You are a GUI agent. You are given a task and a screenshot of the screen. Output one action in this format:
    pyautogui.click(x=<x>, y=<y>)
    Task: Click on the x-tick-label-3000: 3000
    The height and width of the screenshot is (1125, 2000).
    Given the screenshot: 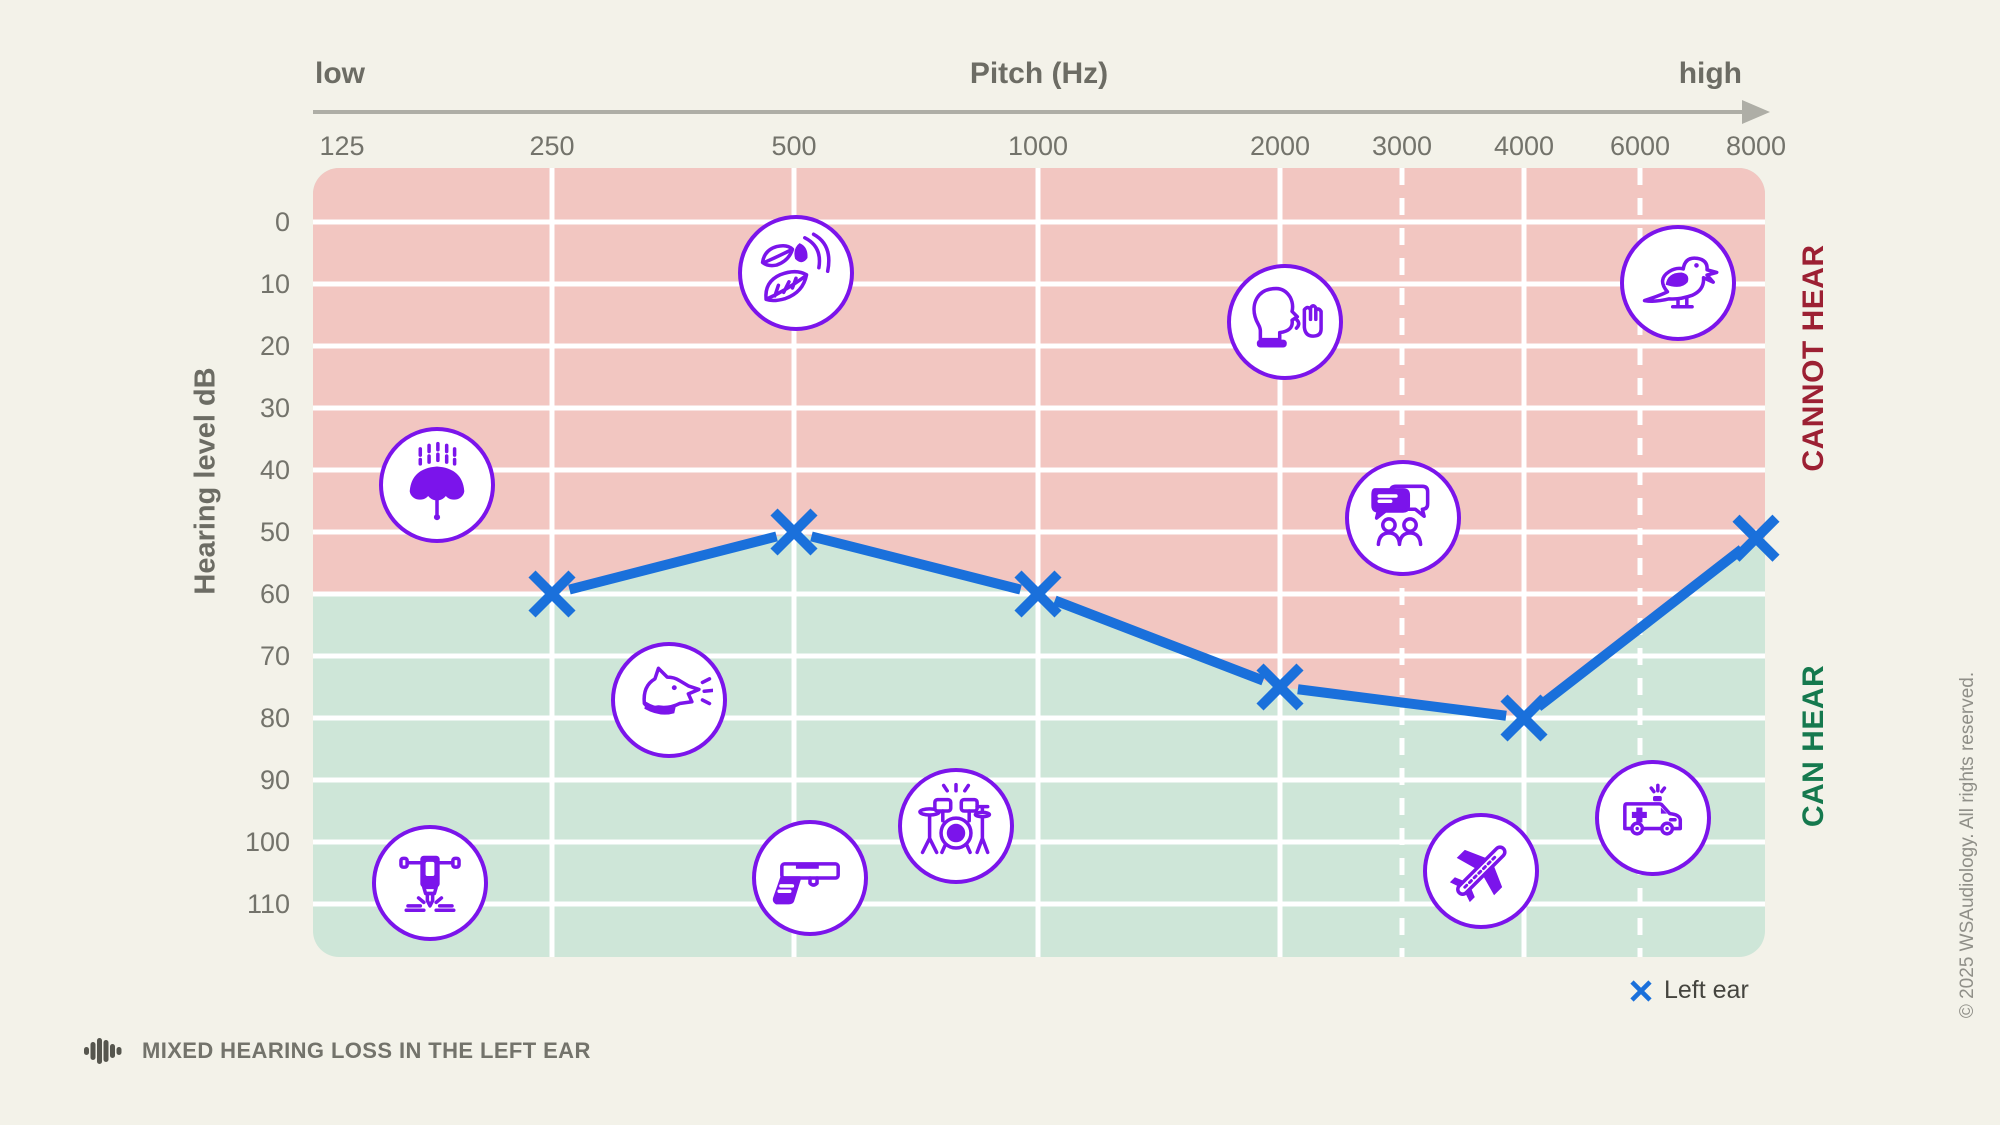 What is the action you would take?
    pyautogui.click(x=1402, y=146)
    